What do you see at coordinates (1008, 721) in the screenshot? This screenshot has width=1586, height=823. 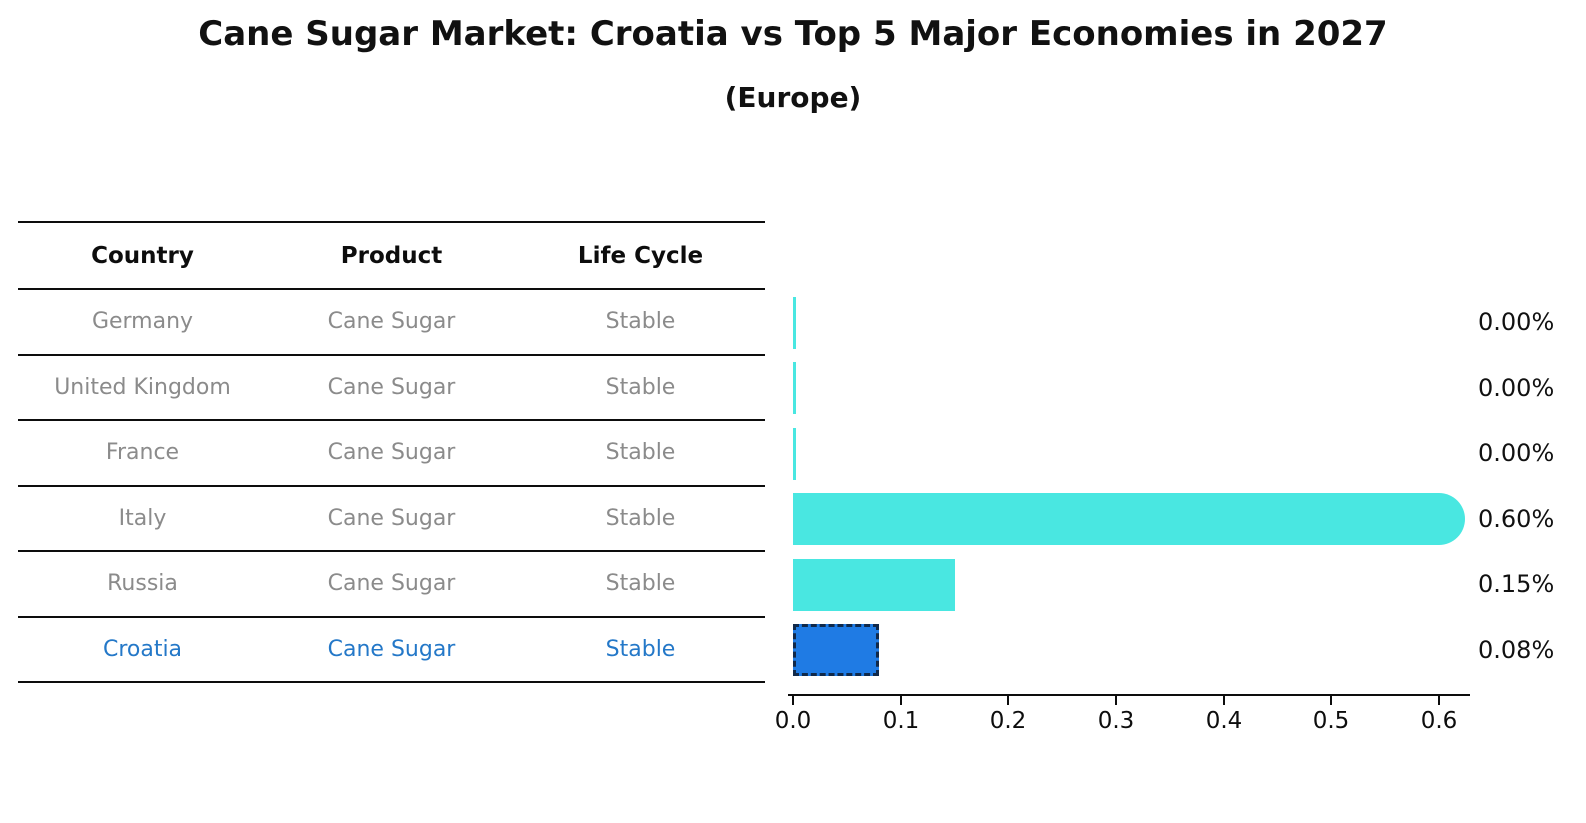 I see `x-axis-tick-label: 0.2` at bounding box center [1008, 721].